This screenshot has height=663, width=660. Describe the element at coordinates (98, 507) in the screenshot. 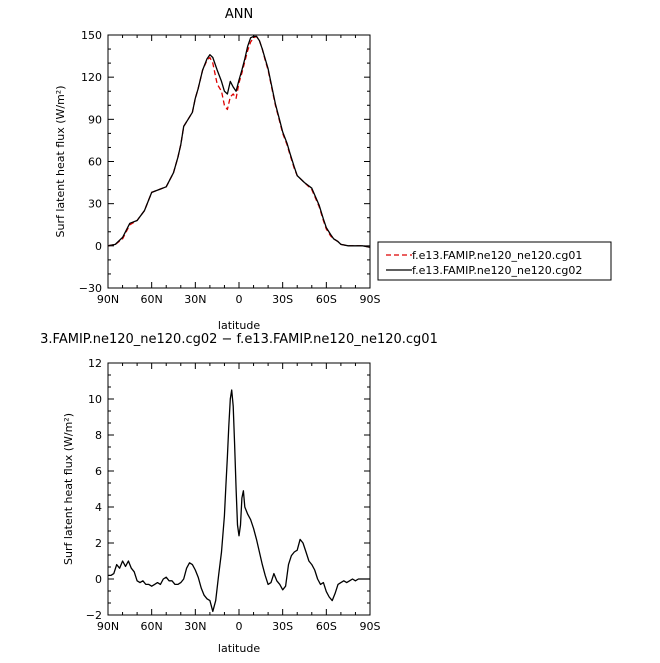

I see `y-tick-label: 4` at that location.